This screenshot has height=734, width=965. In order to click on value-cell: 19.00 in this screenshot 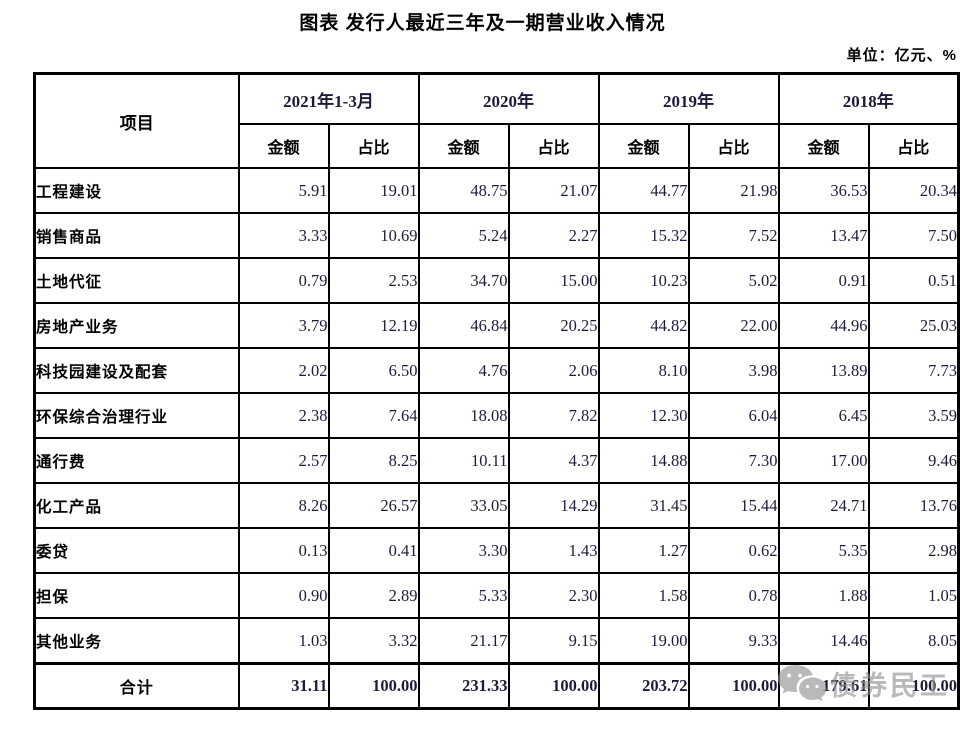, I will do `click(643, 641)`.